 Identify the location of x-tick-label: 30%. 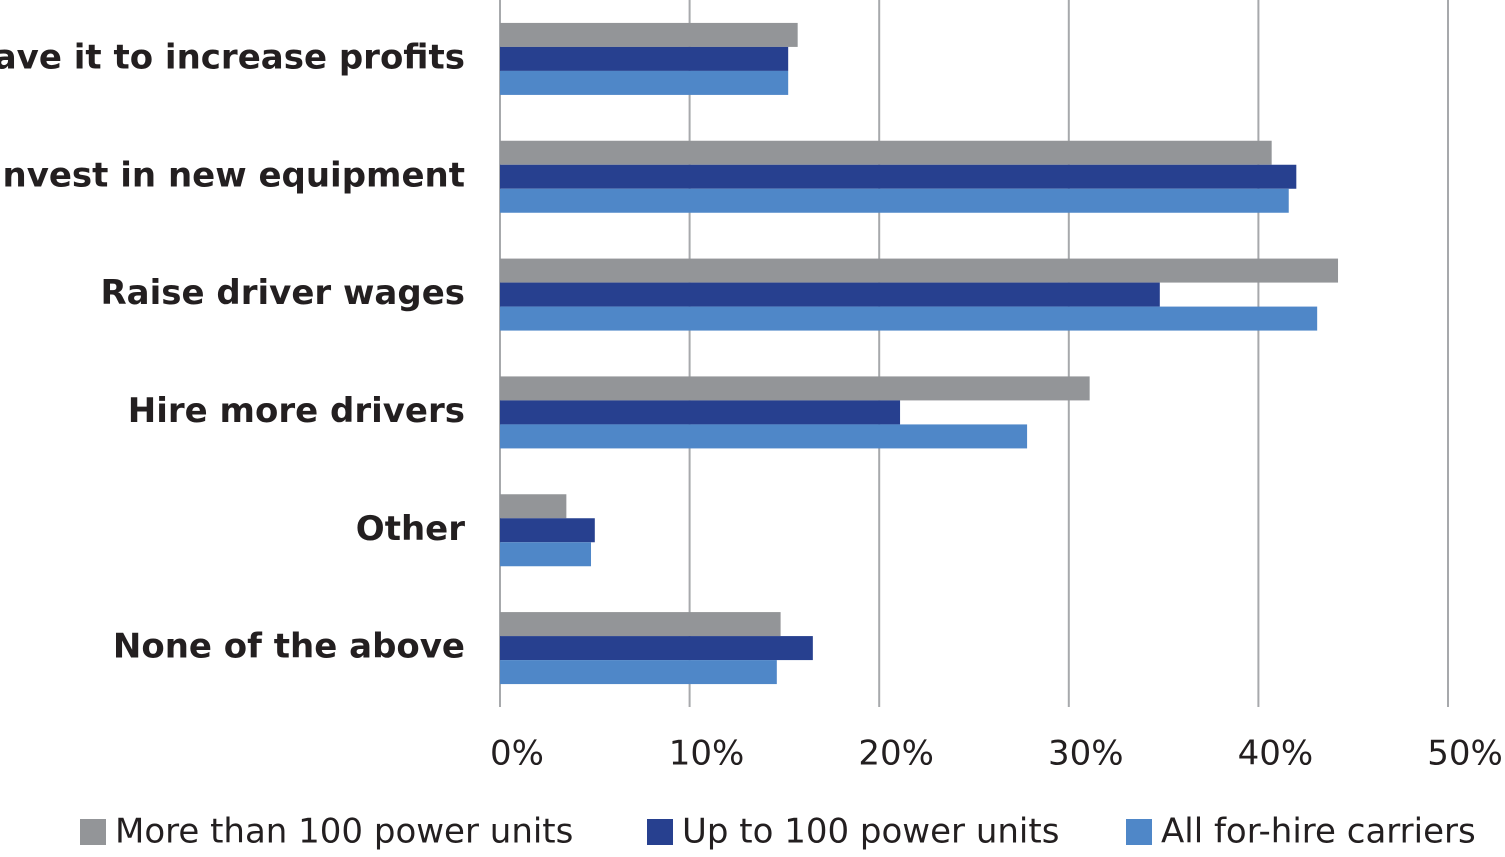
(1086, 754).